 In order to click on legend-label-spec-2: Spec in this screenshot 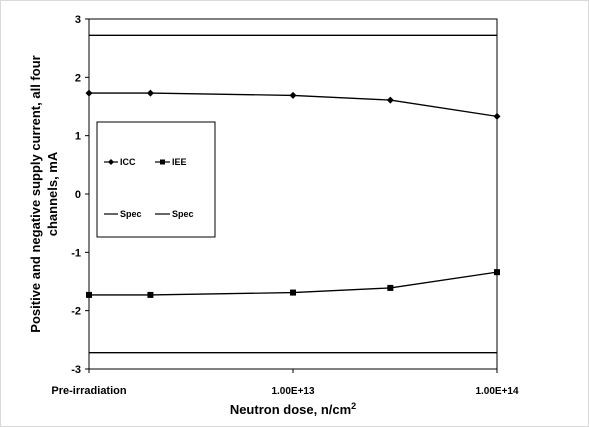, I will do `click(183, 214)`.